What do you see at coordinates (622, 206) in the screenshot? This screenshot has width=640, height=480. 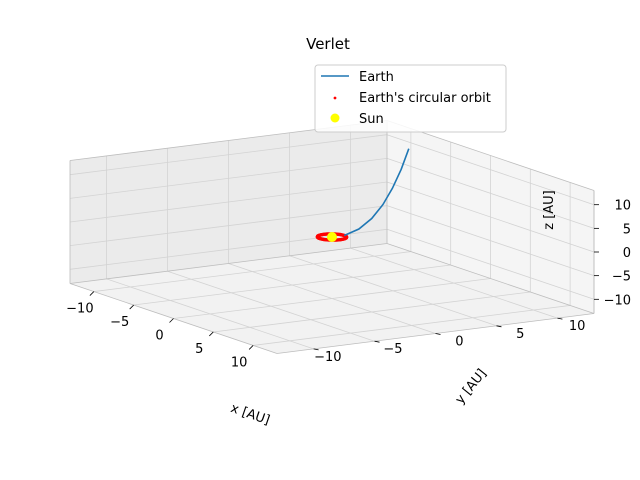 I see `z-tick-label: 10` at bounding box center [622, 206].